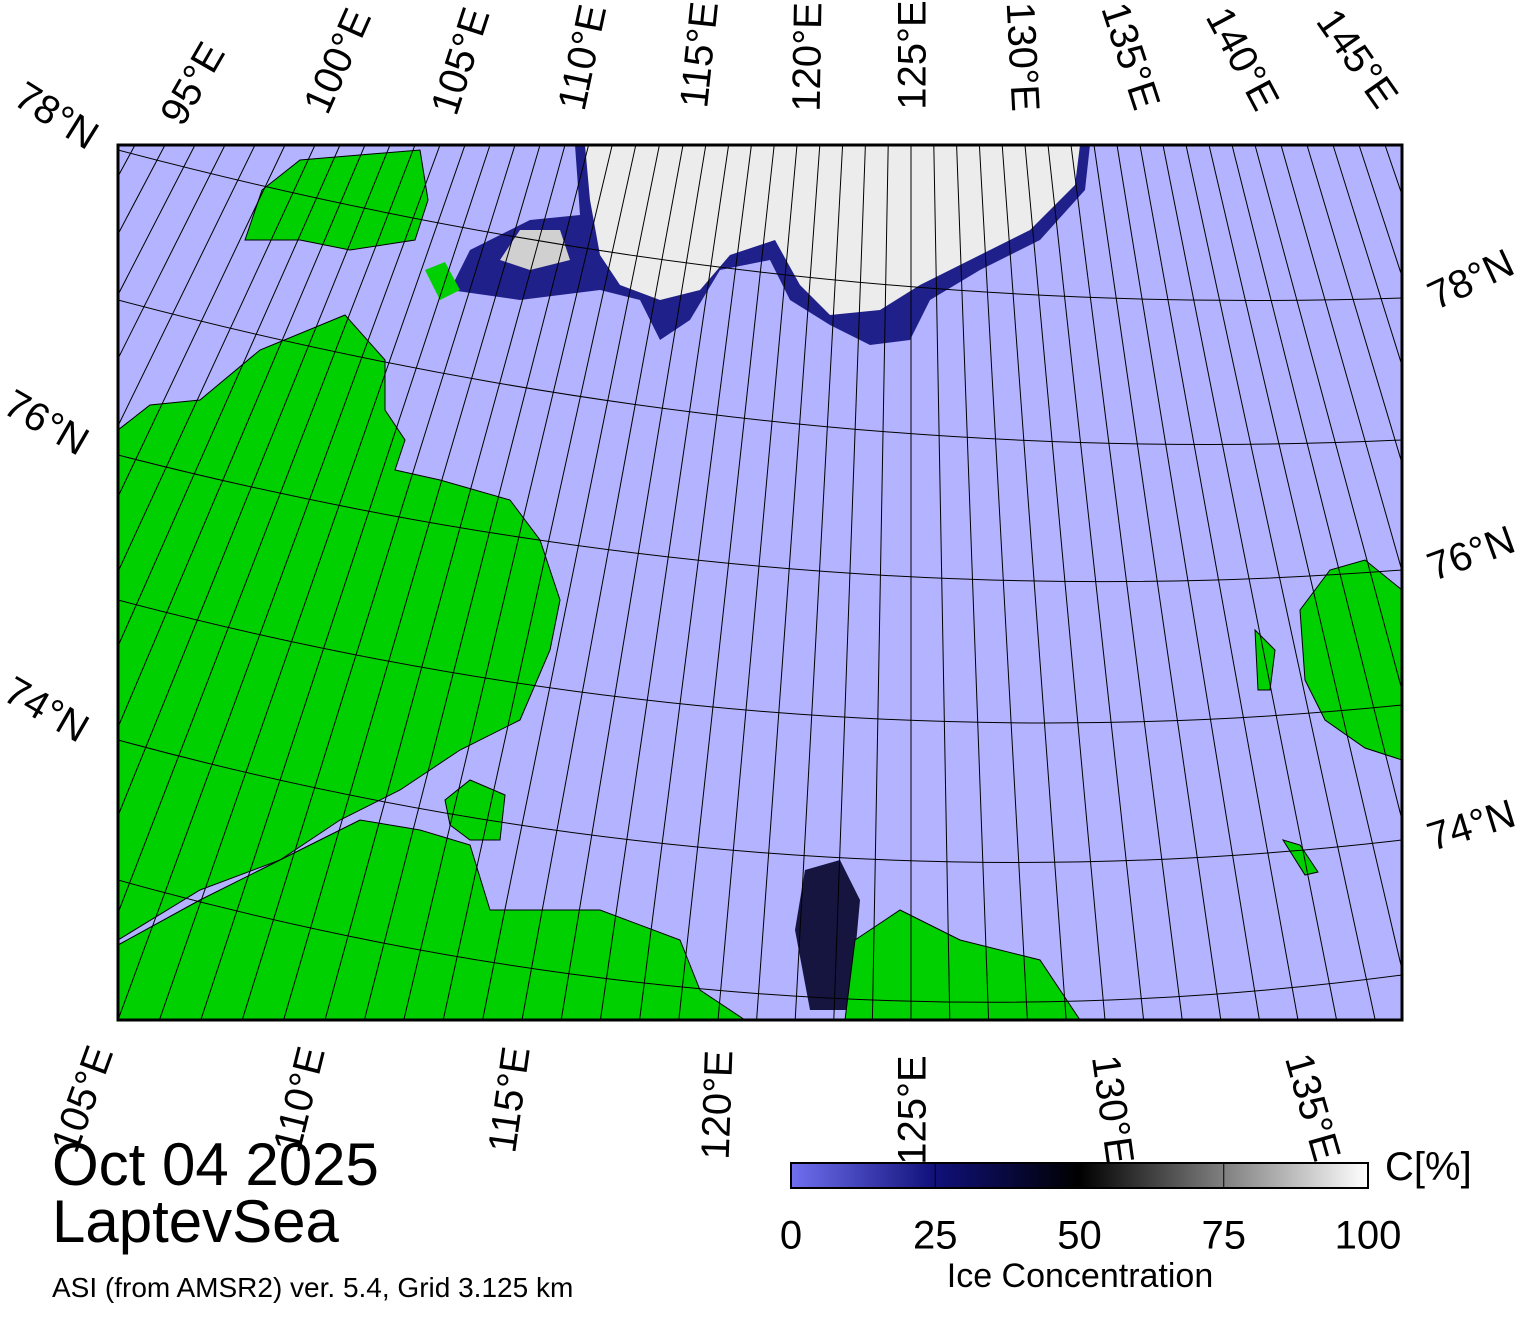  What do you see at coordinates (1428, 1167) in the screenshot?
I see `colorbar-unit: C[%]` at bounding box center [1428, 1167].